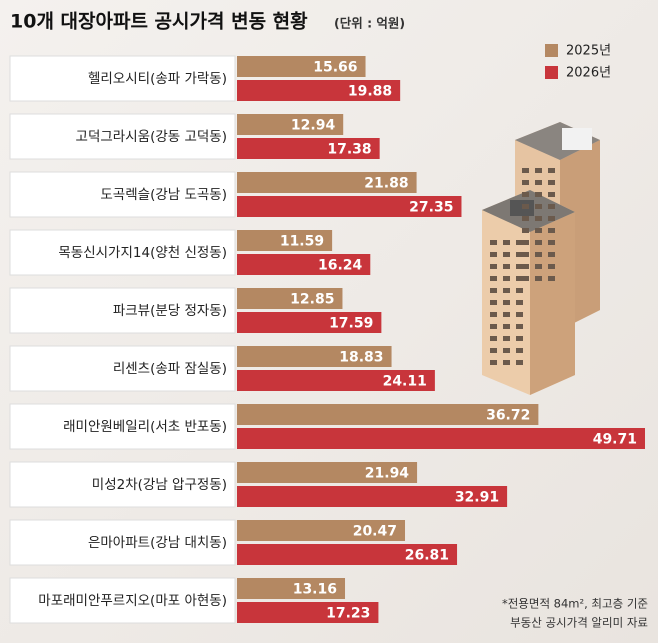 The width and height of the screenshot is (658, 643). Describe the element at coordinates (588, 51) in the screenshot. I see `legend-label: 2025년` at that location.